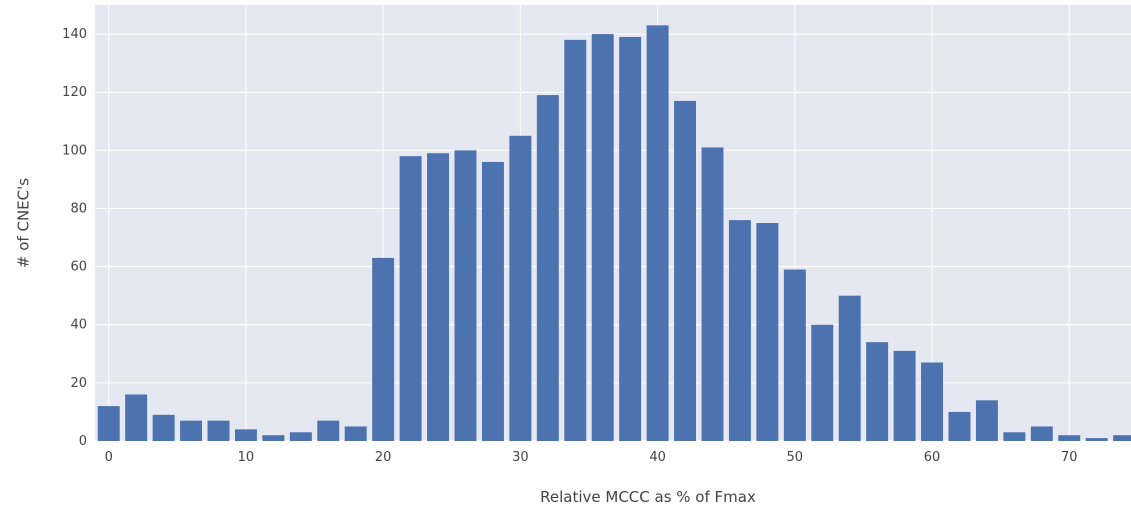  I want to click on x-tick-label: 50, so click(795, 457).